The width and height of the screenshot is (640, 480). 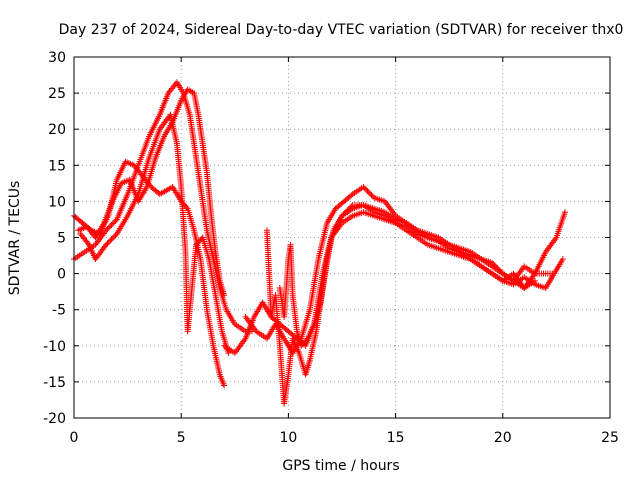 What do you see at coordinates (54, 419) in the screenshot?
I see `y-tick-label: -20` at bounding box center [54, 419].